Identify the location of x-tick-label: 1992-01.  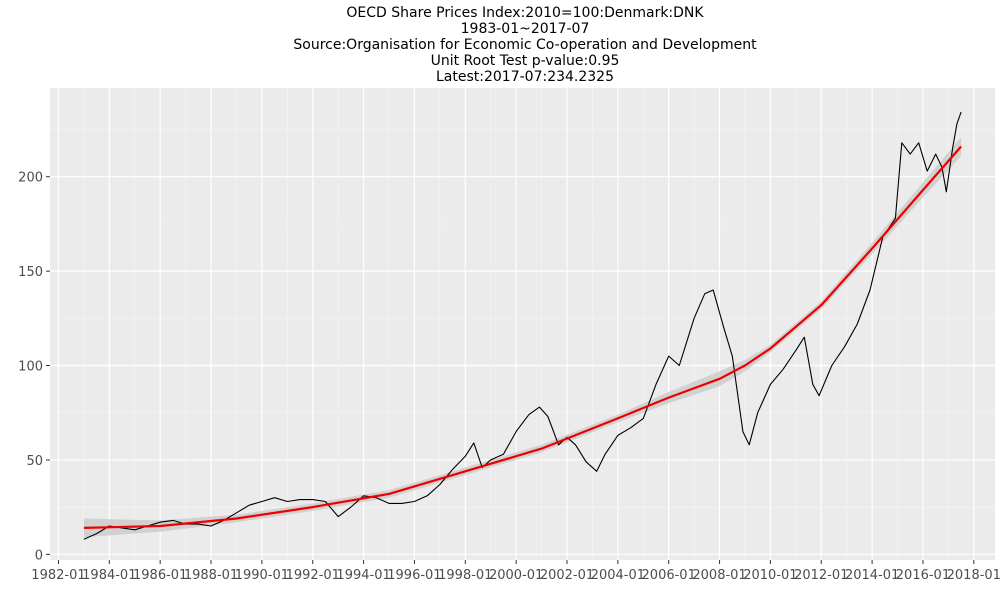
(313, 575).